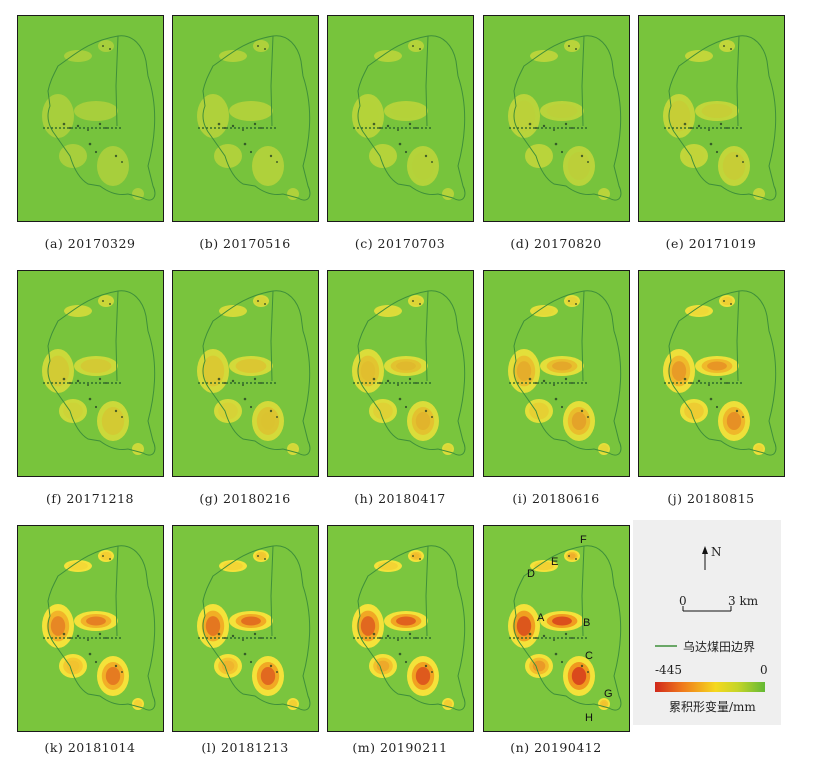 The image size is (813, 769). What do you see at coordinates (589, 656) in the screenshot?
I see `subsidence-zone-label: C` at bounding box center [589, 656].